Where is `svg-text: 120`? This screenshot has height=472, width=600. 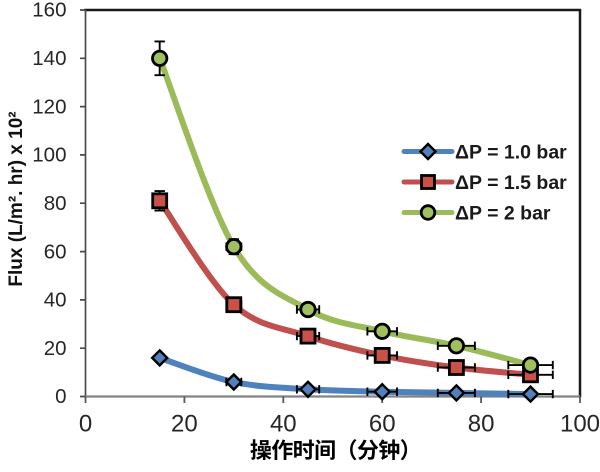 svg-text: 120 is located at coordinates (49, 106).